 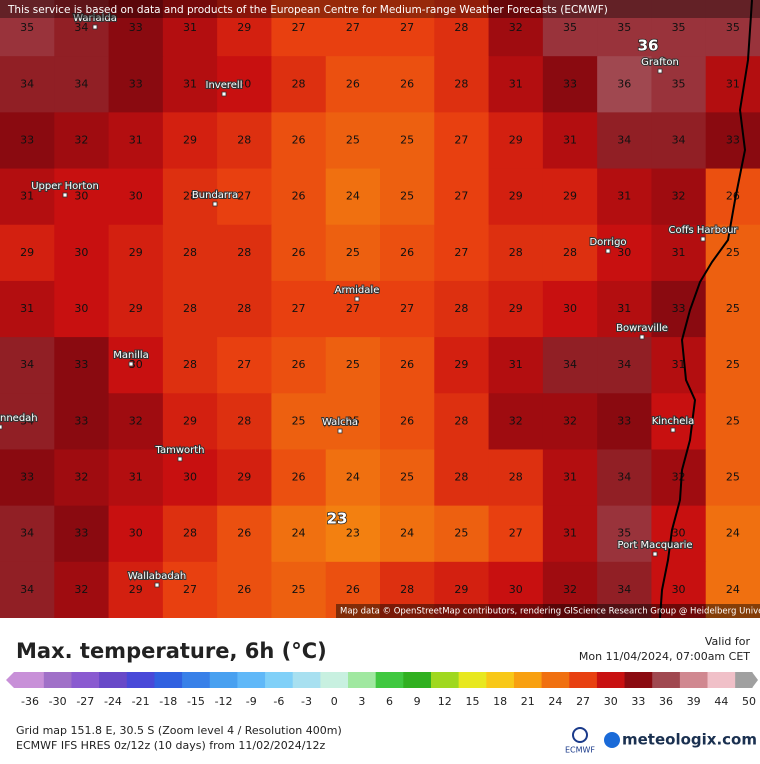 I want to click on colorbar-tick-label: -36, so click(x=30, y=701).